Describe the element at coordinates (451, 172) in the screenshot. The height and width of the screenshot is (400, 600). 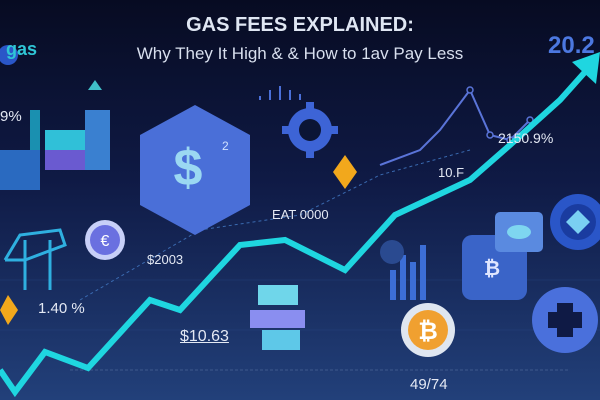
I see `small-value: 10.F` at that location.